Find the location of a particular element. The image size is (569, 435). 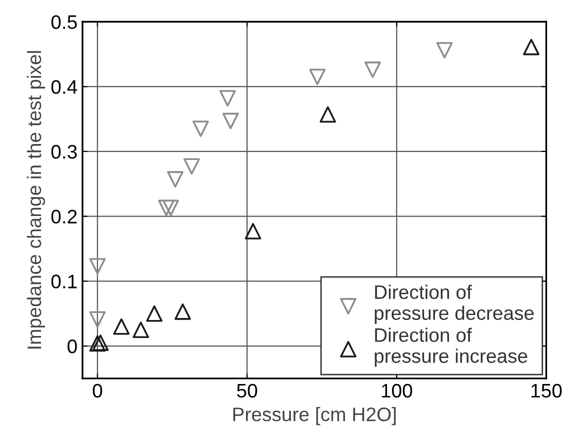

x-tick-label: 150 is located at coordinates (547, 391).